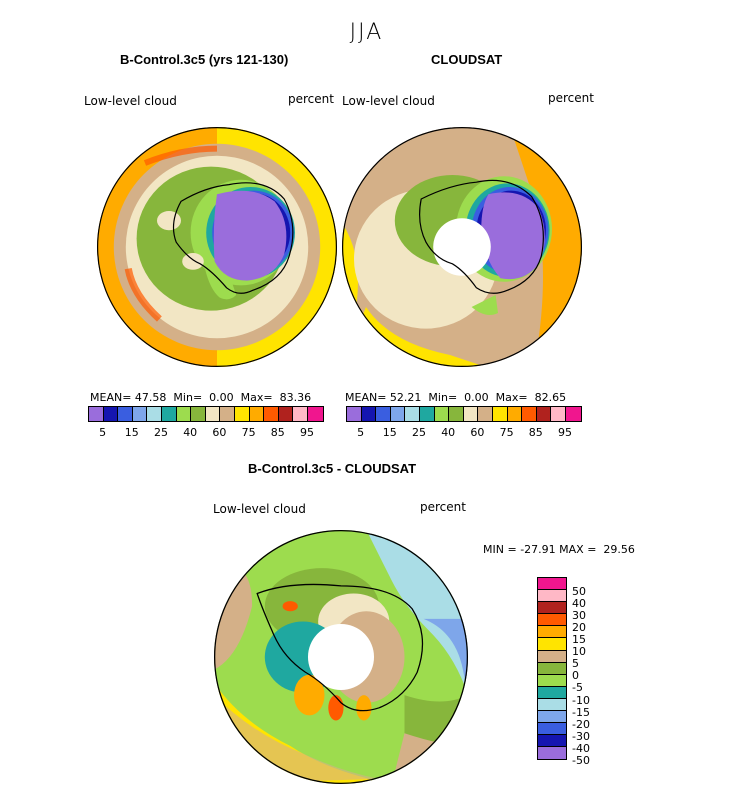 The width and height of the screenshot is (733, 788). I want to click on panel2-variable: Low-level cloud, so click(388, 101).